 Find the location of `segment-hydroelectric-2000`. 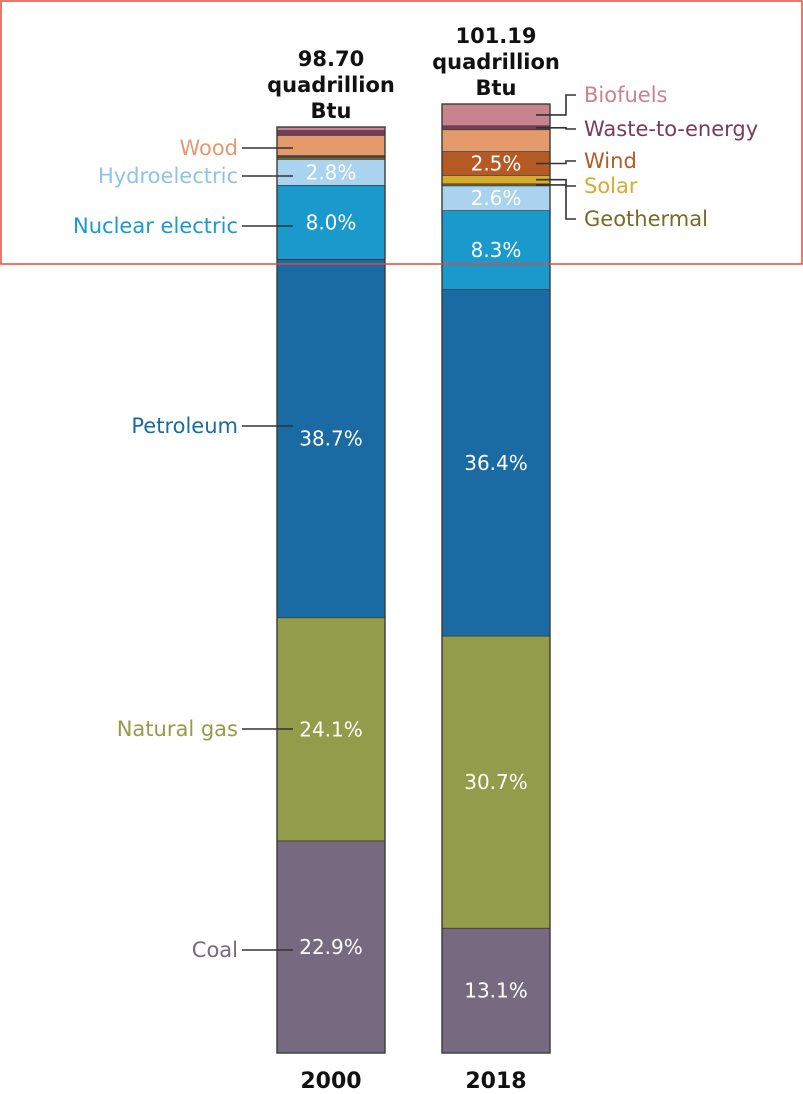

segment-hydroelectric-2000 is located at coordinates (331, 172).